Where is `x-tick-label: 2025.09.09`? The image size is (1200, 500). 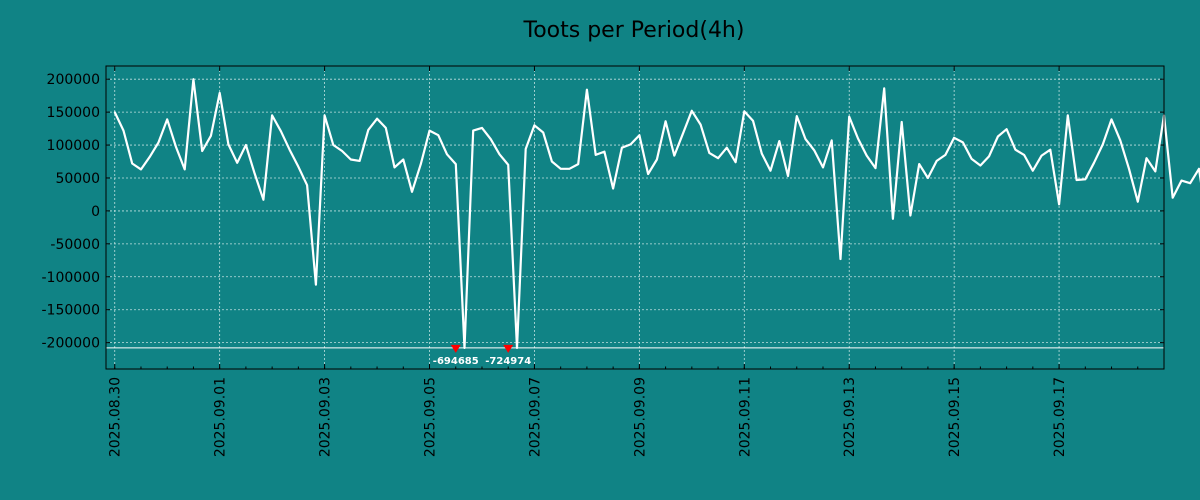 x-tick-label: 2025.09.09 is located at coordinates (640, 417).